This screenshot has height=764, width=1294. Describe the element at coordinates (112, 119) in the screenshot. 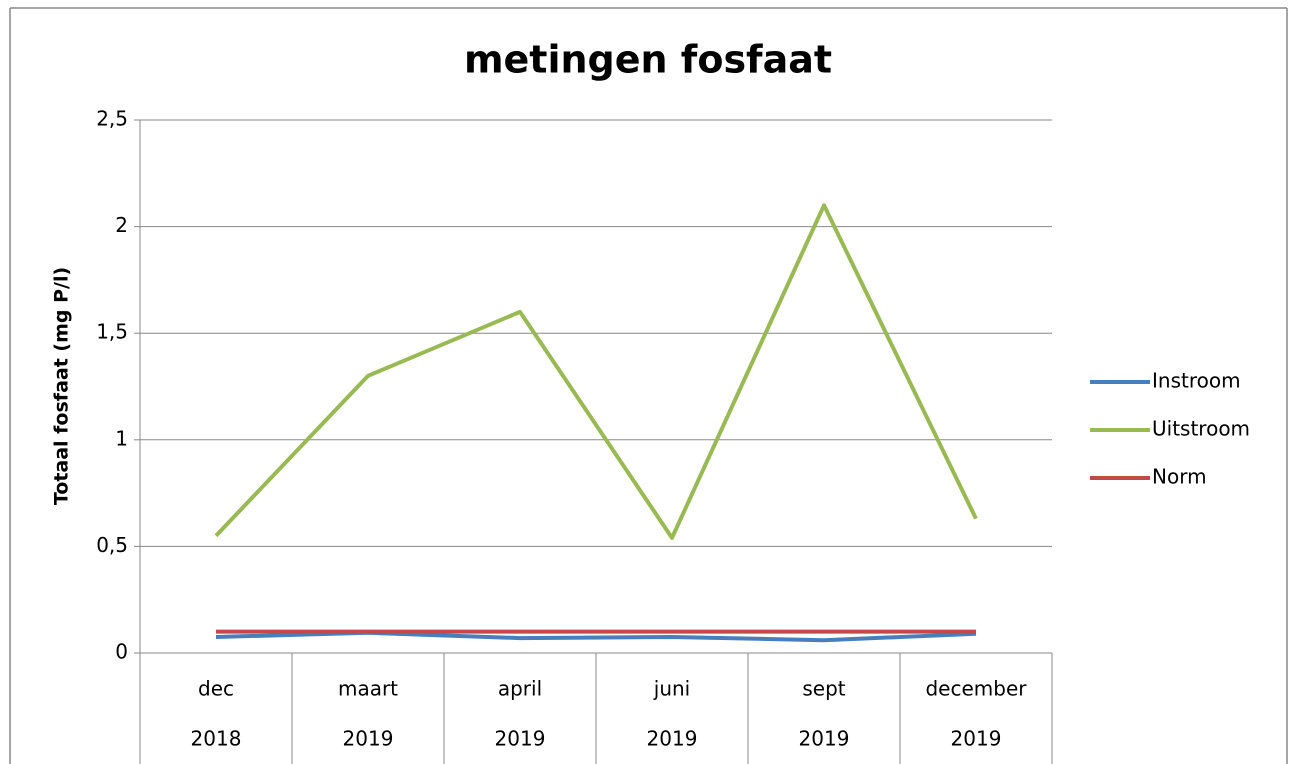

I see `y-tick-label: 2,5` at that location.